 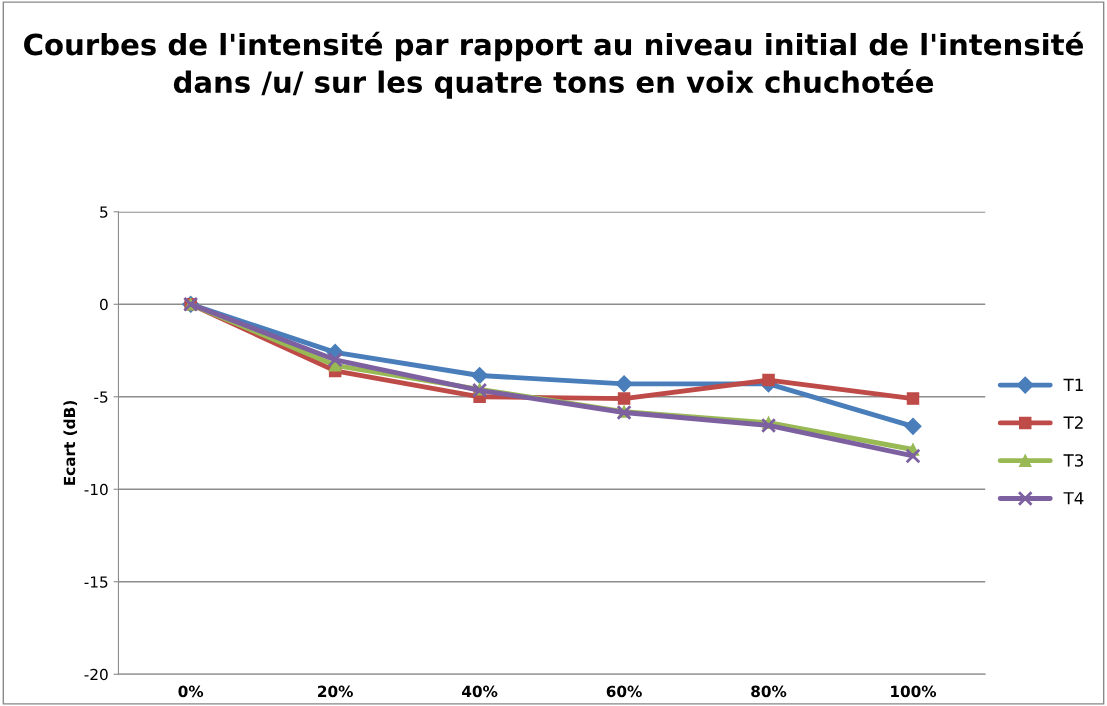 What do you see at coordinates (1073, 460) in the screenshot?
I see `legend-label: T3` at bounding box center [1073, 460].